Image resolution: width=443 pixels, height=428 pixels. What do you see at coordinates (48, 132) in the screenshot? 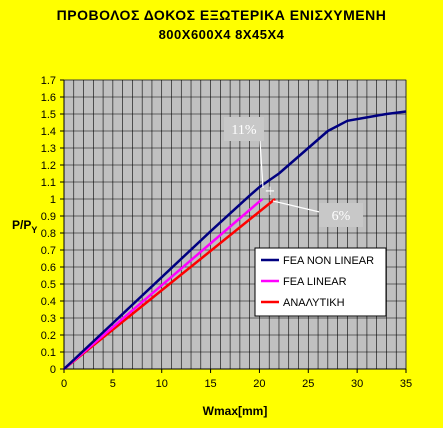
I see `y-tick-label: 1.4` at bounding box center [48, 132].